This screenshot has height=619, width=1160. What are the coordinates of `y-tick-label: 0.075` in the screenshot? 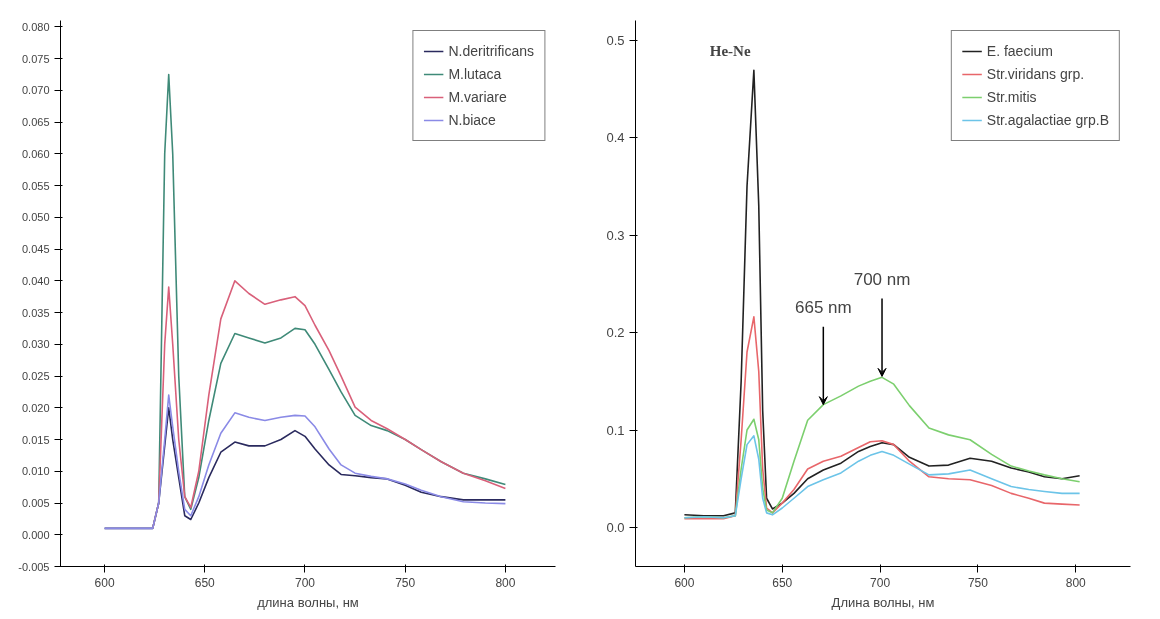 It's located at (35, 58).